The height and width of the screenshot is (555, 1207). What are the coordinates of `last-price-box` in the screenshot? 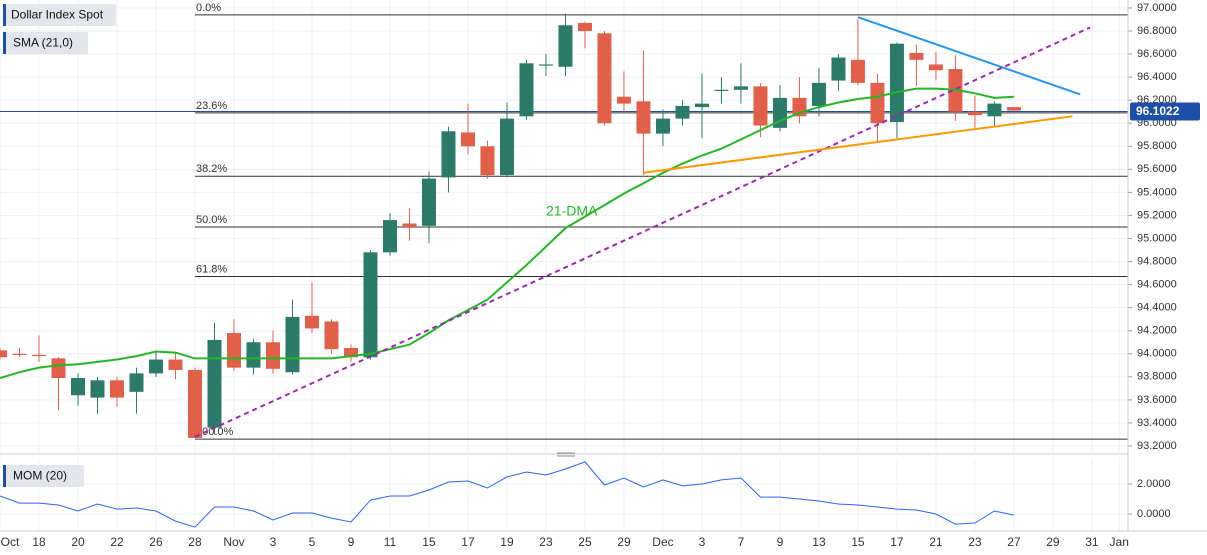 It's located at (1165, 111).